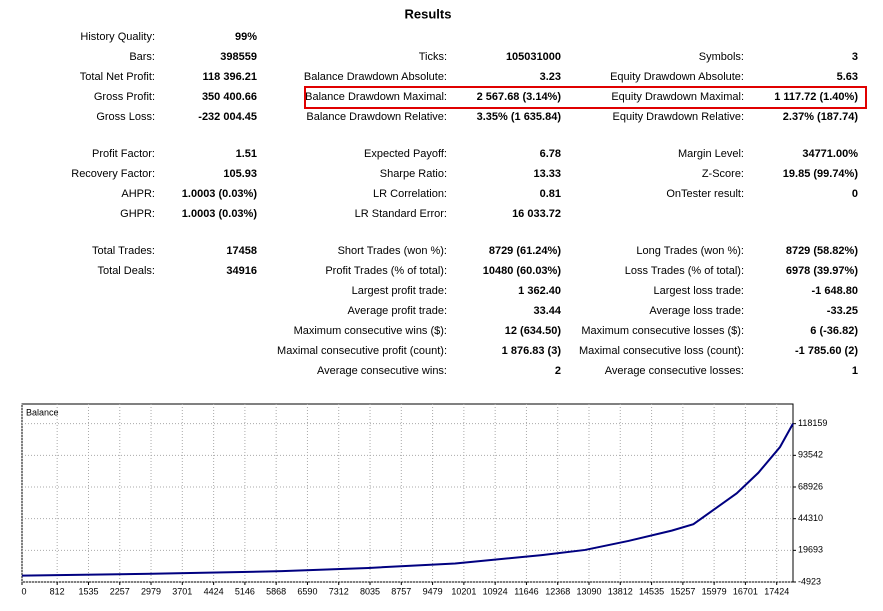 This screenshot has height=611, width=883. What do you see at coordinates (410, 194) in the screenshot?
I see `stat-label: LR Correlation:` at bounding box center [410, 194].